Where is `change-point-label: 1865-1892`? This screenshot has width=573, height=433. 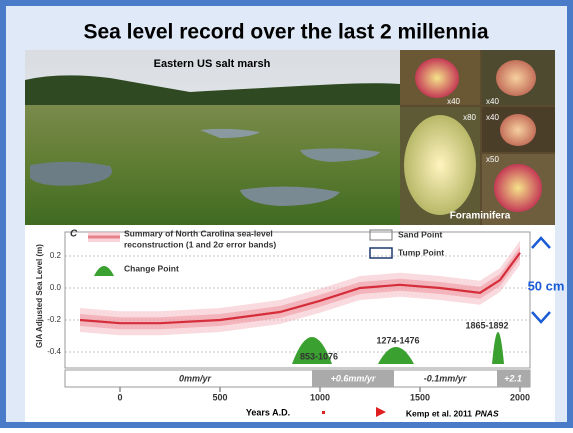 change-point-label: 1865-1892 is located at coordinates (486, 325).